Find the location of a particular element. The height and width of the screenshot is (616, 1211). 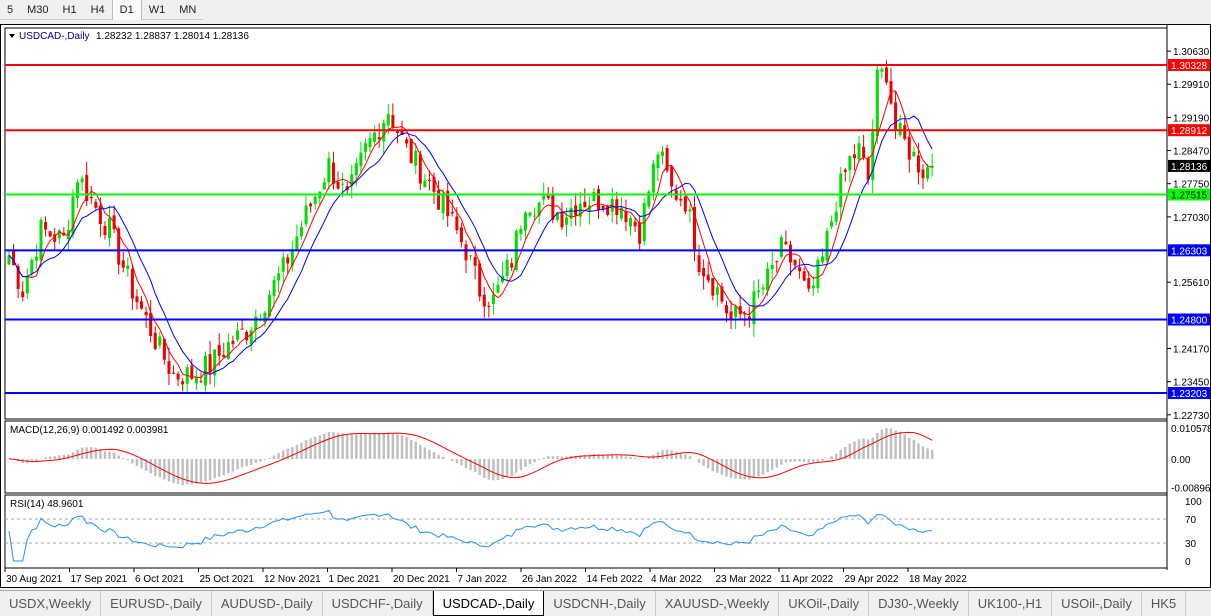

chart-tab: USDCAD-,Daily is located at coordinates (488, 603).